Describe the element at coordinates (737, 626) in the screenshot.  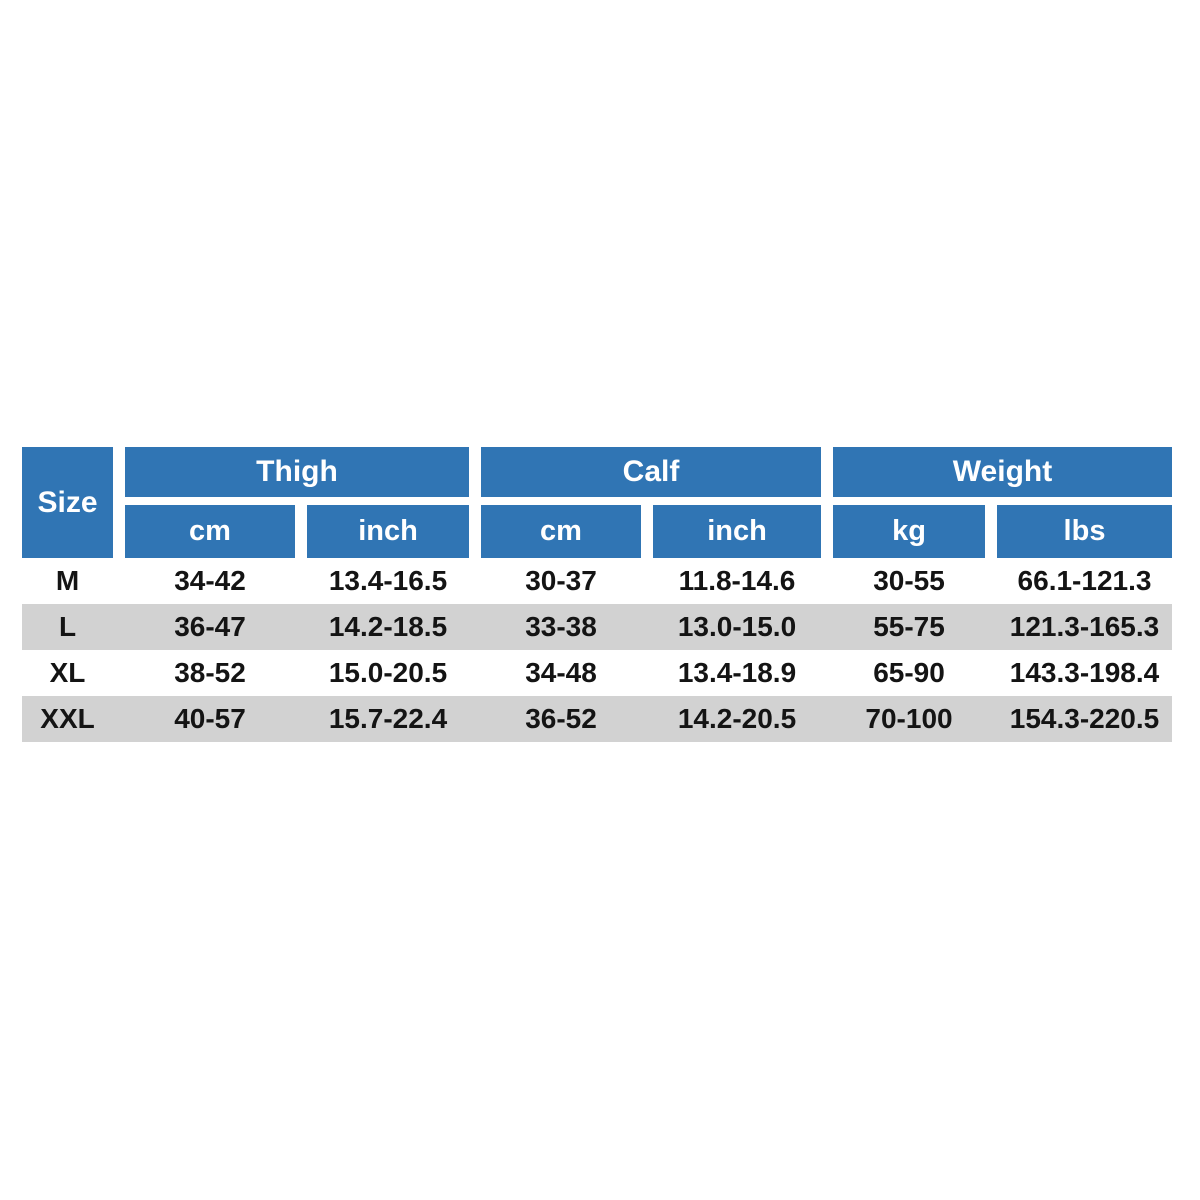
I see `cell-calf-inch: 13.0-15.0` at that location.